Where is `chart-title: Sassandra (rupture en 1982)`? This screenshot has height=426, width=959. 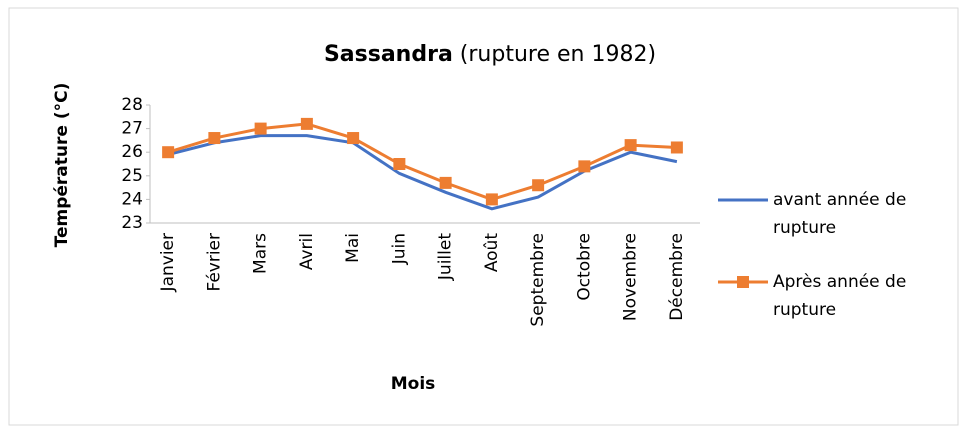 chart-title: Sassandra (rupture en 1982) is located at coordinates (490, 54).